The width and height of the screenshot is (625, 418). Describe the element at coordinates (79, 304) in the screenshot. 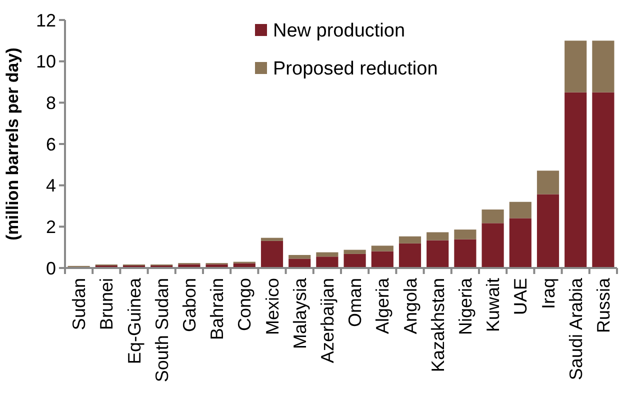

I see `x-tick-label: Sudan` at that location.